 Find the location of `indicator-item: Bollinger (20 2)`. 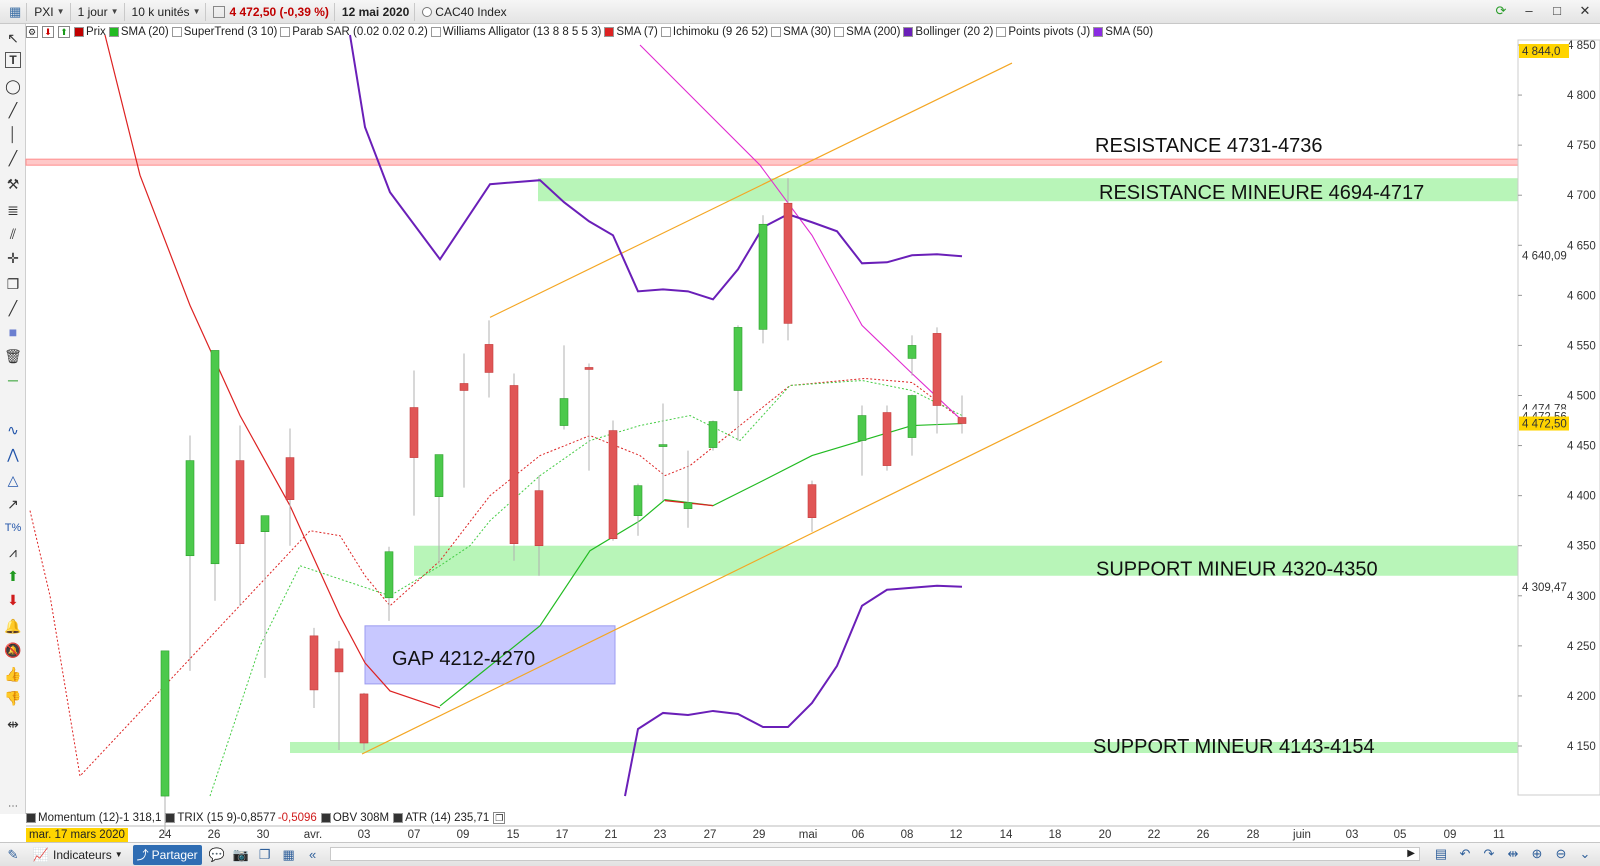

indicator-item: Bollinger (20 2) is located at coordinates (948, 32).